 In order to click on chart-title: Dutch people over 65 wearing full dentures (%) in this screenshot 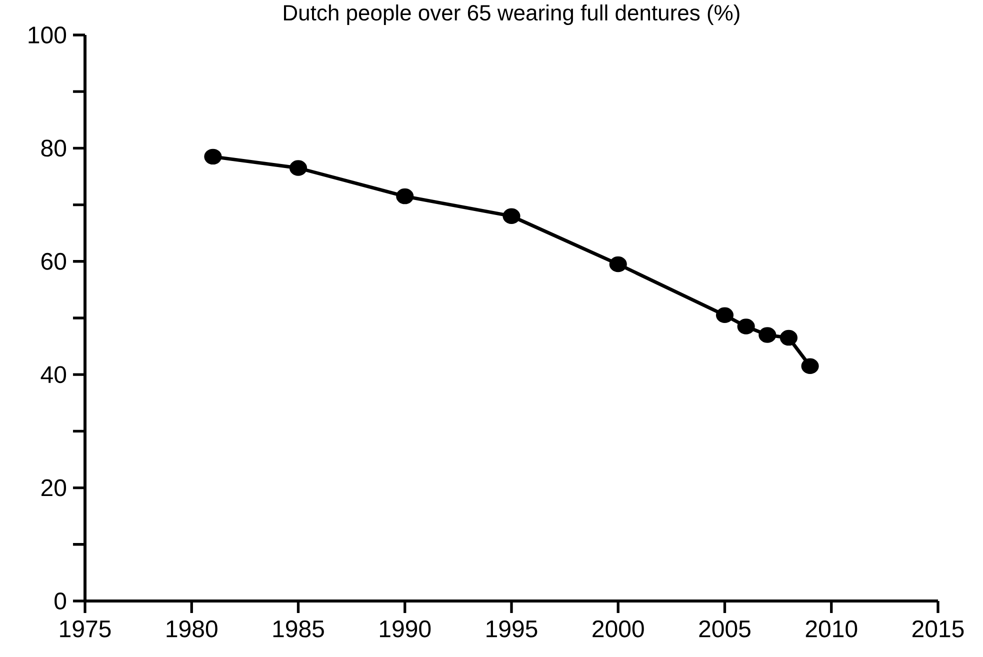, I will do `click(512, 14)`.